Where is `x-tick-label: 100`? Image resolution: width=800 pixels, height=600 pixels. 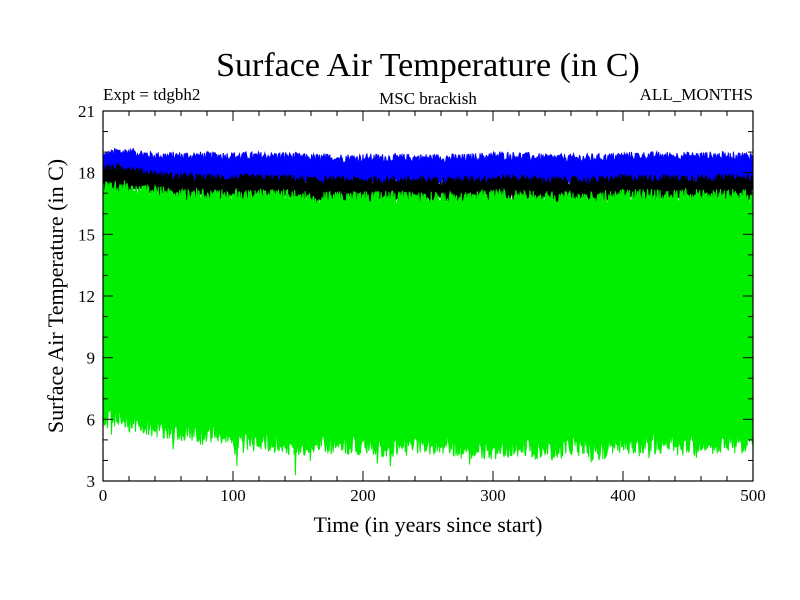 x-tick-label: 100 is located at coordinates (233, 495).